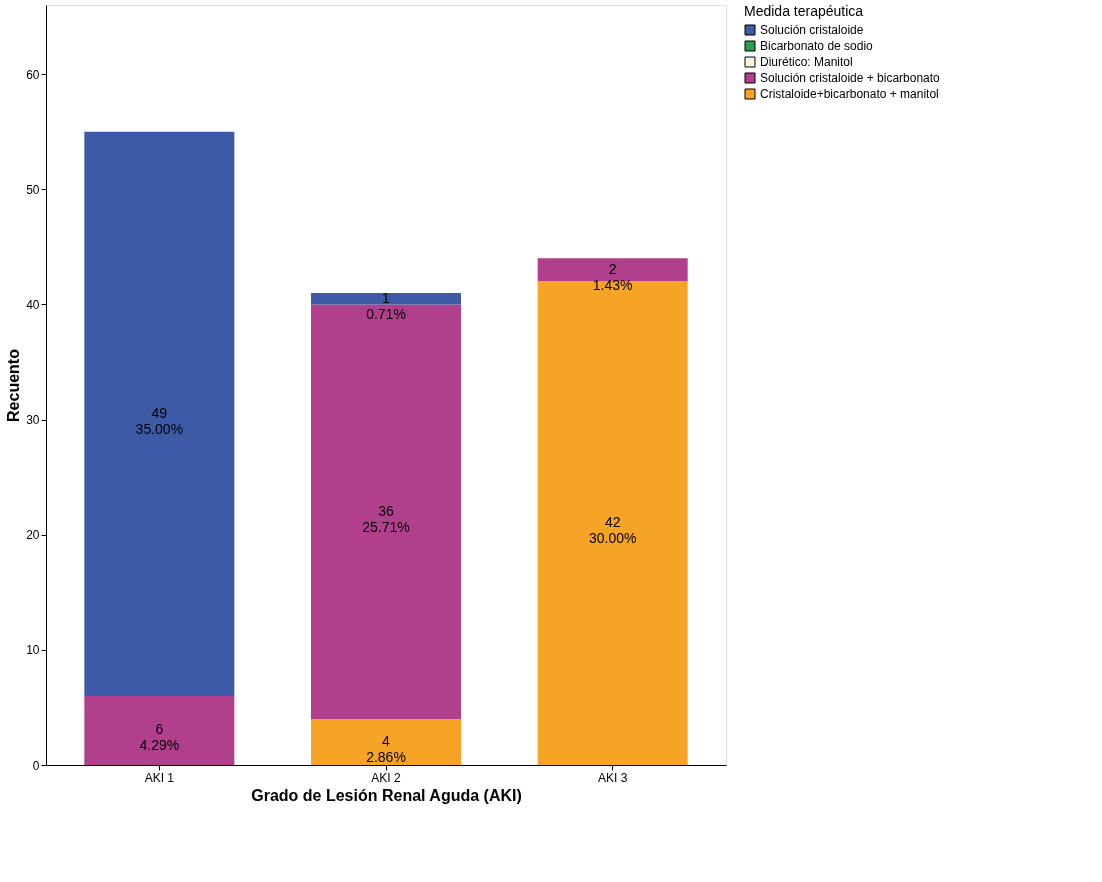  What do you see at coordinates (612, 276) in the screenshot?
I see `data-label: 2 1.43%` at bounding box center [612, 276].